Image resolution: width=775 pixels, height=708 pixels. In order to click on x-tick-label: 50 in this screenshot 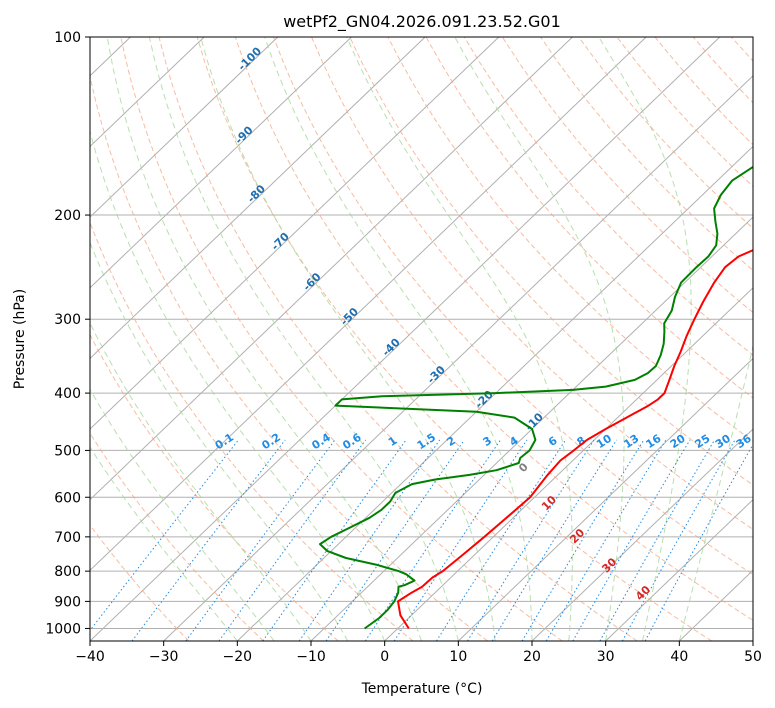, I will do `click(753, 657)`.